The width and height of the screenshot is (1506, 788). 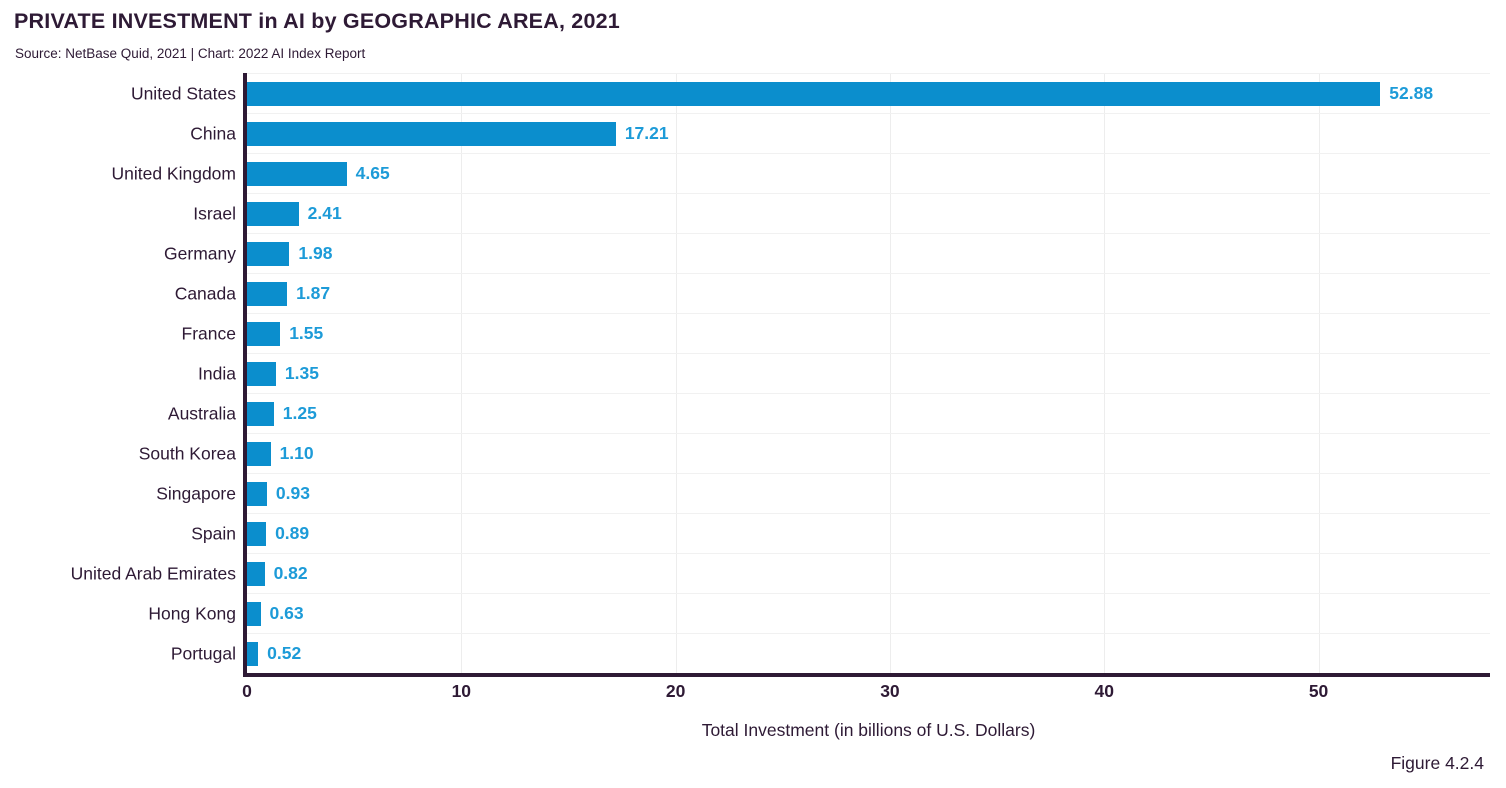 What do you see at coordinates (675, 691) in the screenshot?
I see `x-tick-label: 20` at bounding box center [675, 691].